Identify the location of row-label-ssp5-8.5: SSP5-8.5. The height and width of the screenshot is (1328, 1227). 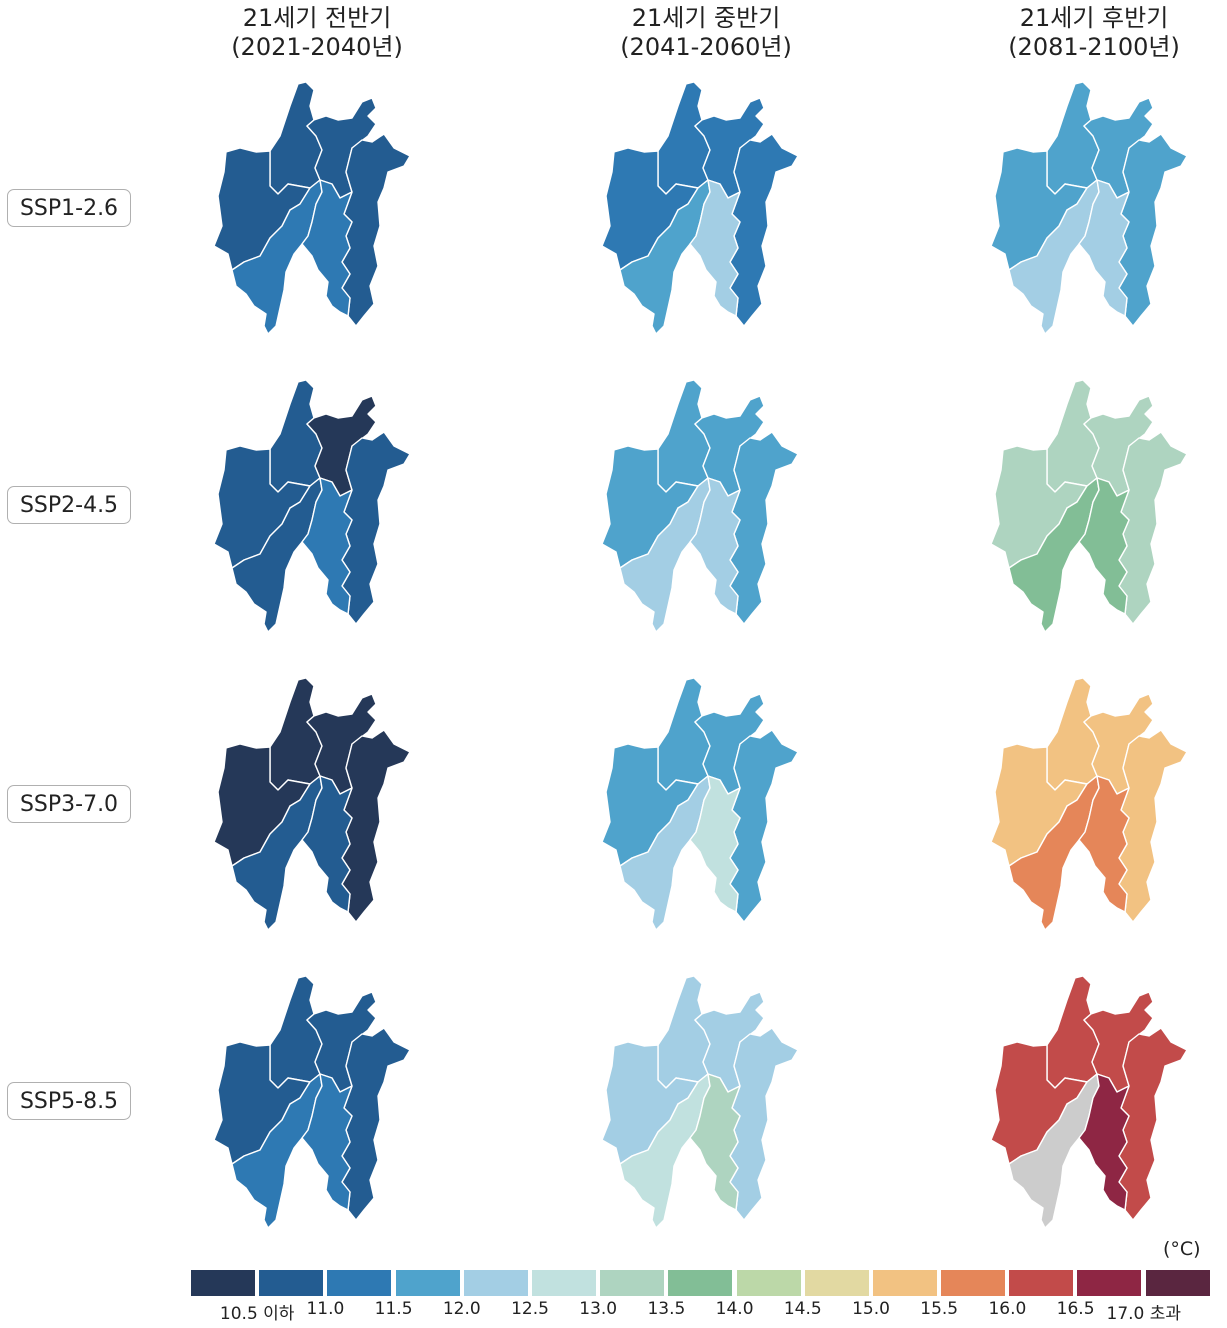
(69, 1101).